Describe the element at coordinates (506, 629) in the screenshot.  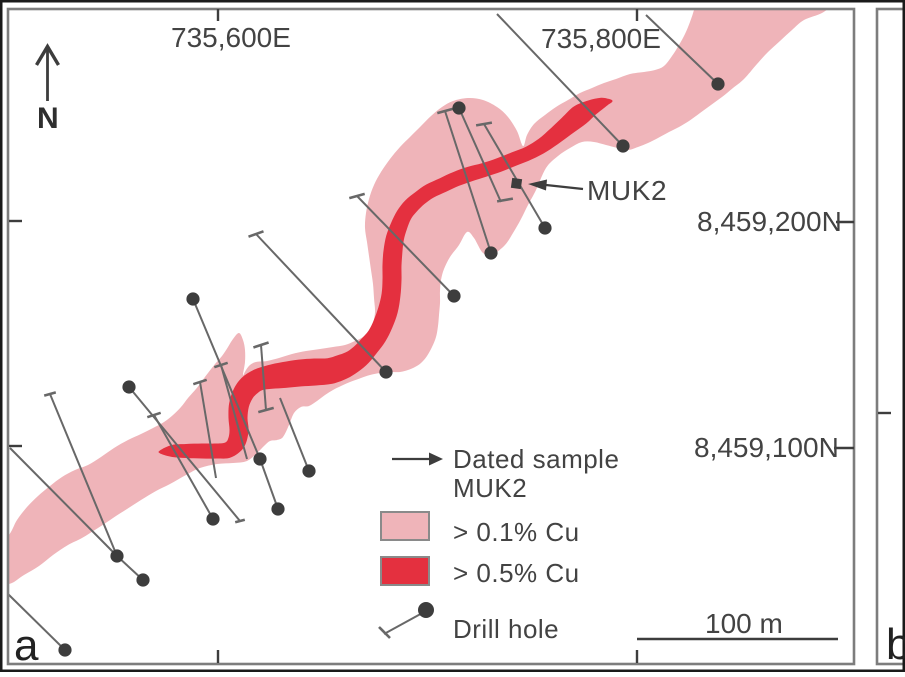
I see `svg-text: Drill hole` at that location.